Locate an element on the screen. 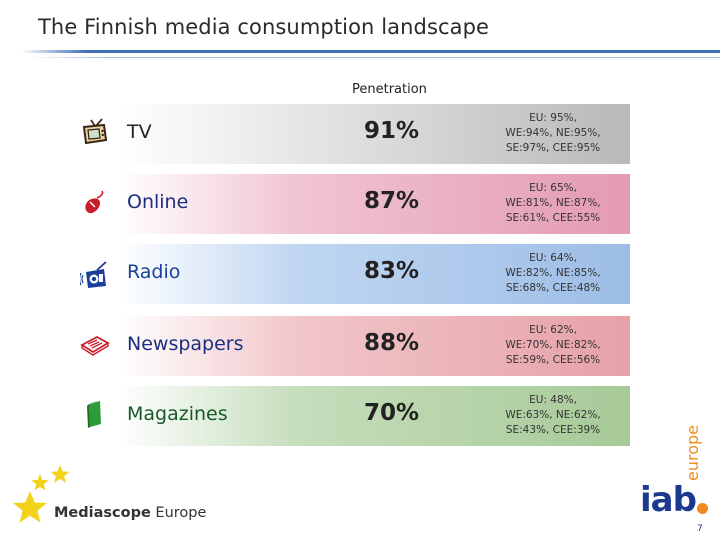 Image resolution: width=720 pixels, height=540 pixels. mediascope-stars-logo is located at coordinates (41, 494).